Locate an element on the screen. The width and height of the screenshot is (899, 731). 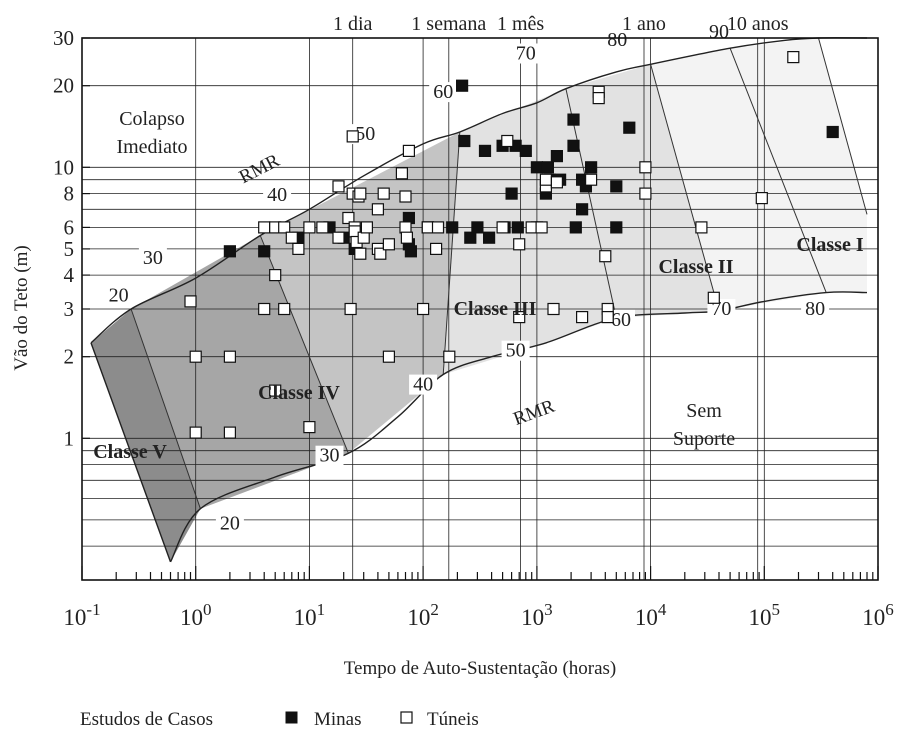
rmr-lower-value-label: 50 is located at coordinates (516, 351).